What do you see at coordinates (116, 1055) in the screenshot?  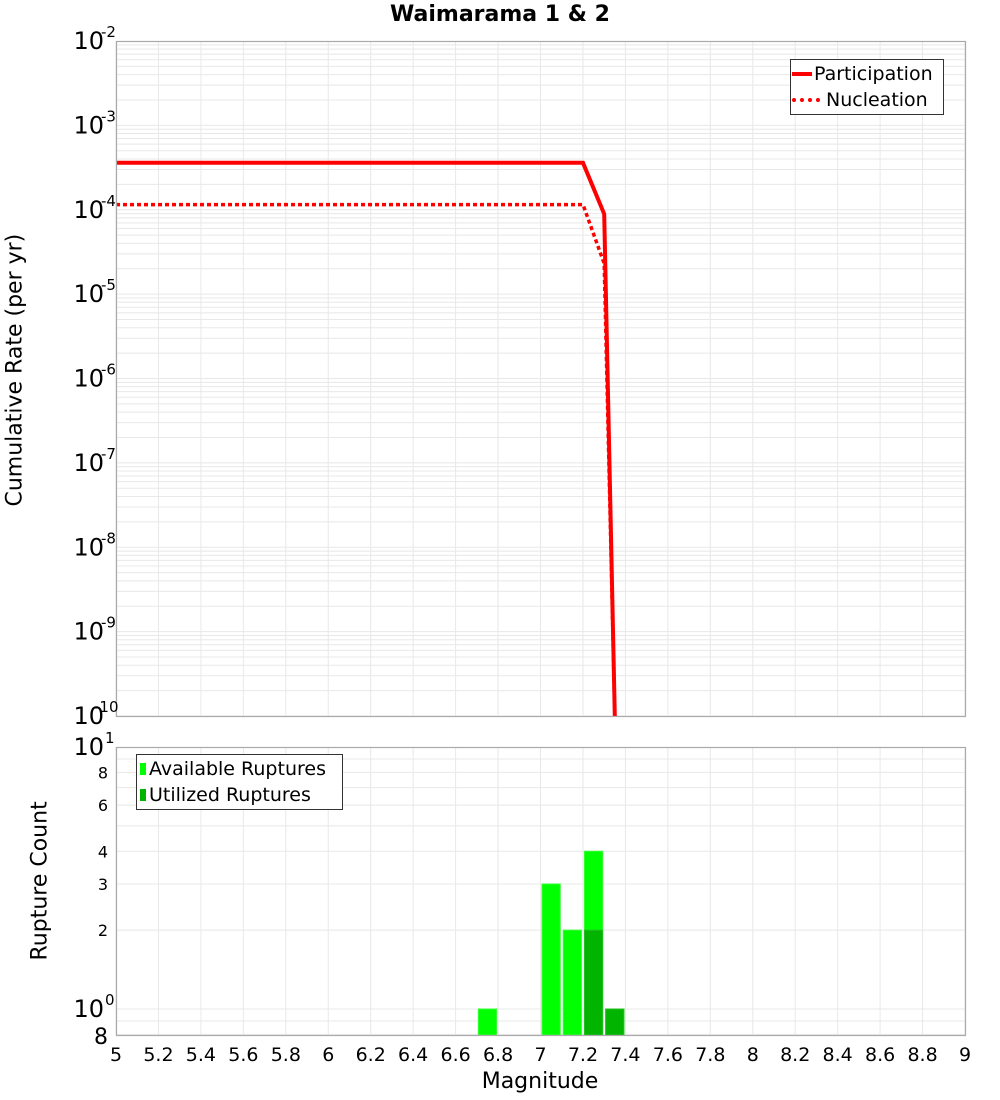 I see `x-tick-label: 5` at bounding box center [116, 1055].